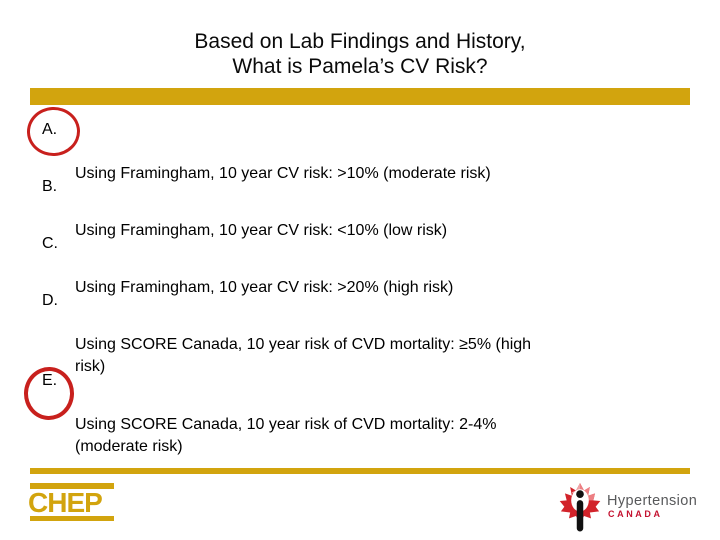  I want to click on option-d-letter: D., so click(50, 300).